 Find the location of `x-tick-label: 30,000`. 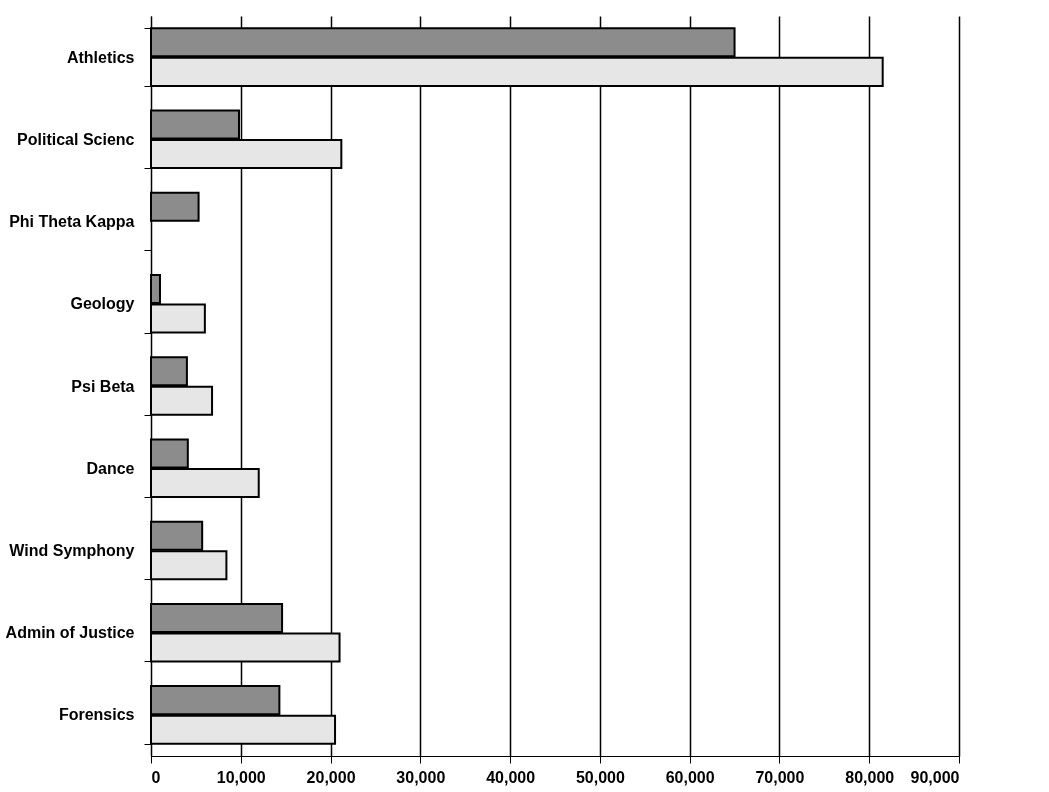

x-tick-label: 30,000 is located at coordinates (421, 777).